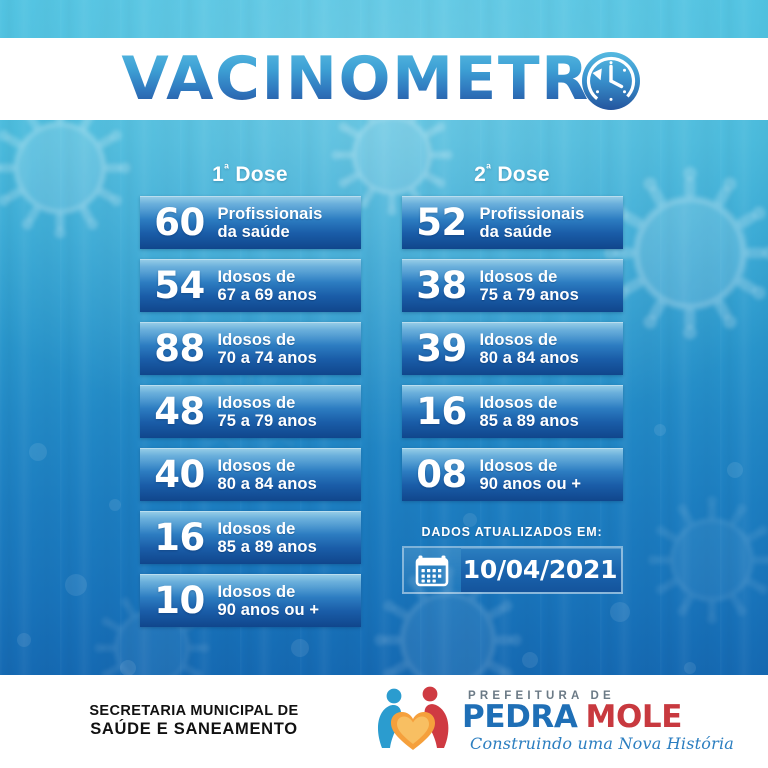  Describe the element at coordinates (512, 153) in the screenshot. I see `dose2-heading: 2ª Dose` at that location.